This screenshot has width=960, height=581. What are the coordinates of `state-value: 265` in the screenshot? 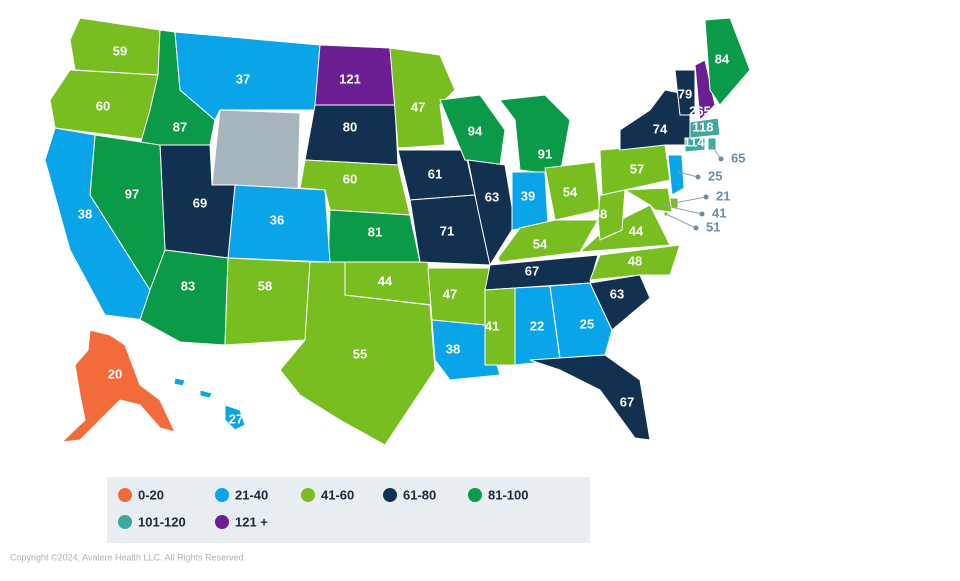 It's located at (700, 110).